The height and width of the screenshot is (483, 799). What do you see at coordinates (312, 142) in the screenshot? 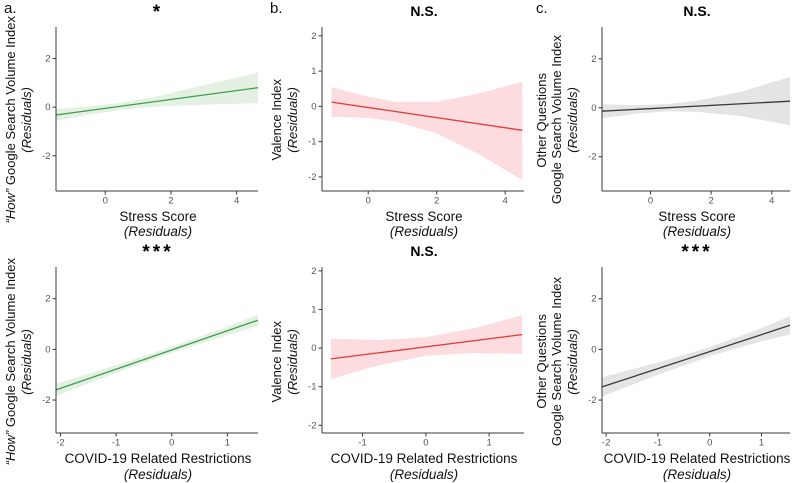
I see `y-tick-label: -1` at bounding box center [312, 142].